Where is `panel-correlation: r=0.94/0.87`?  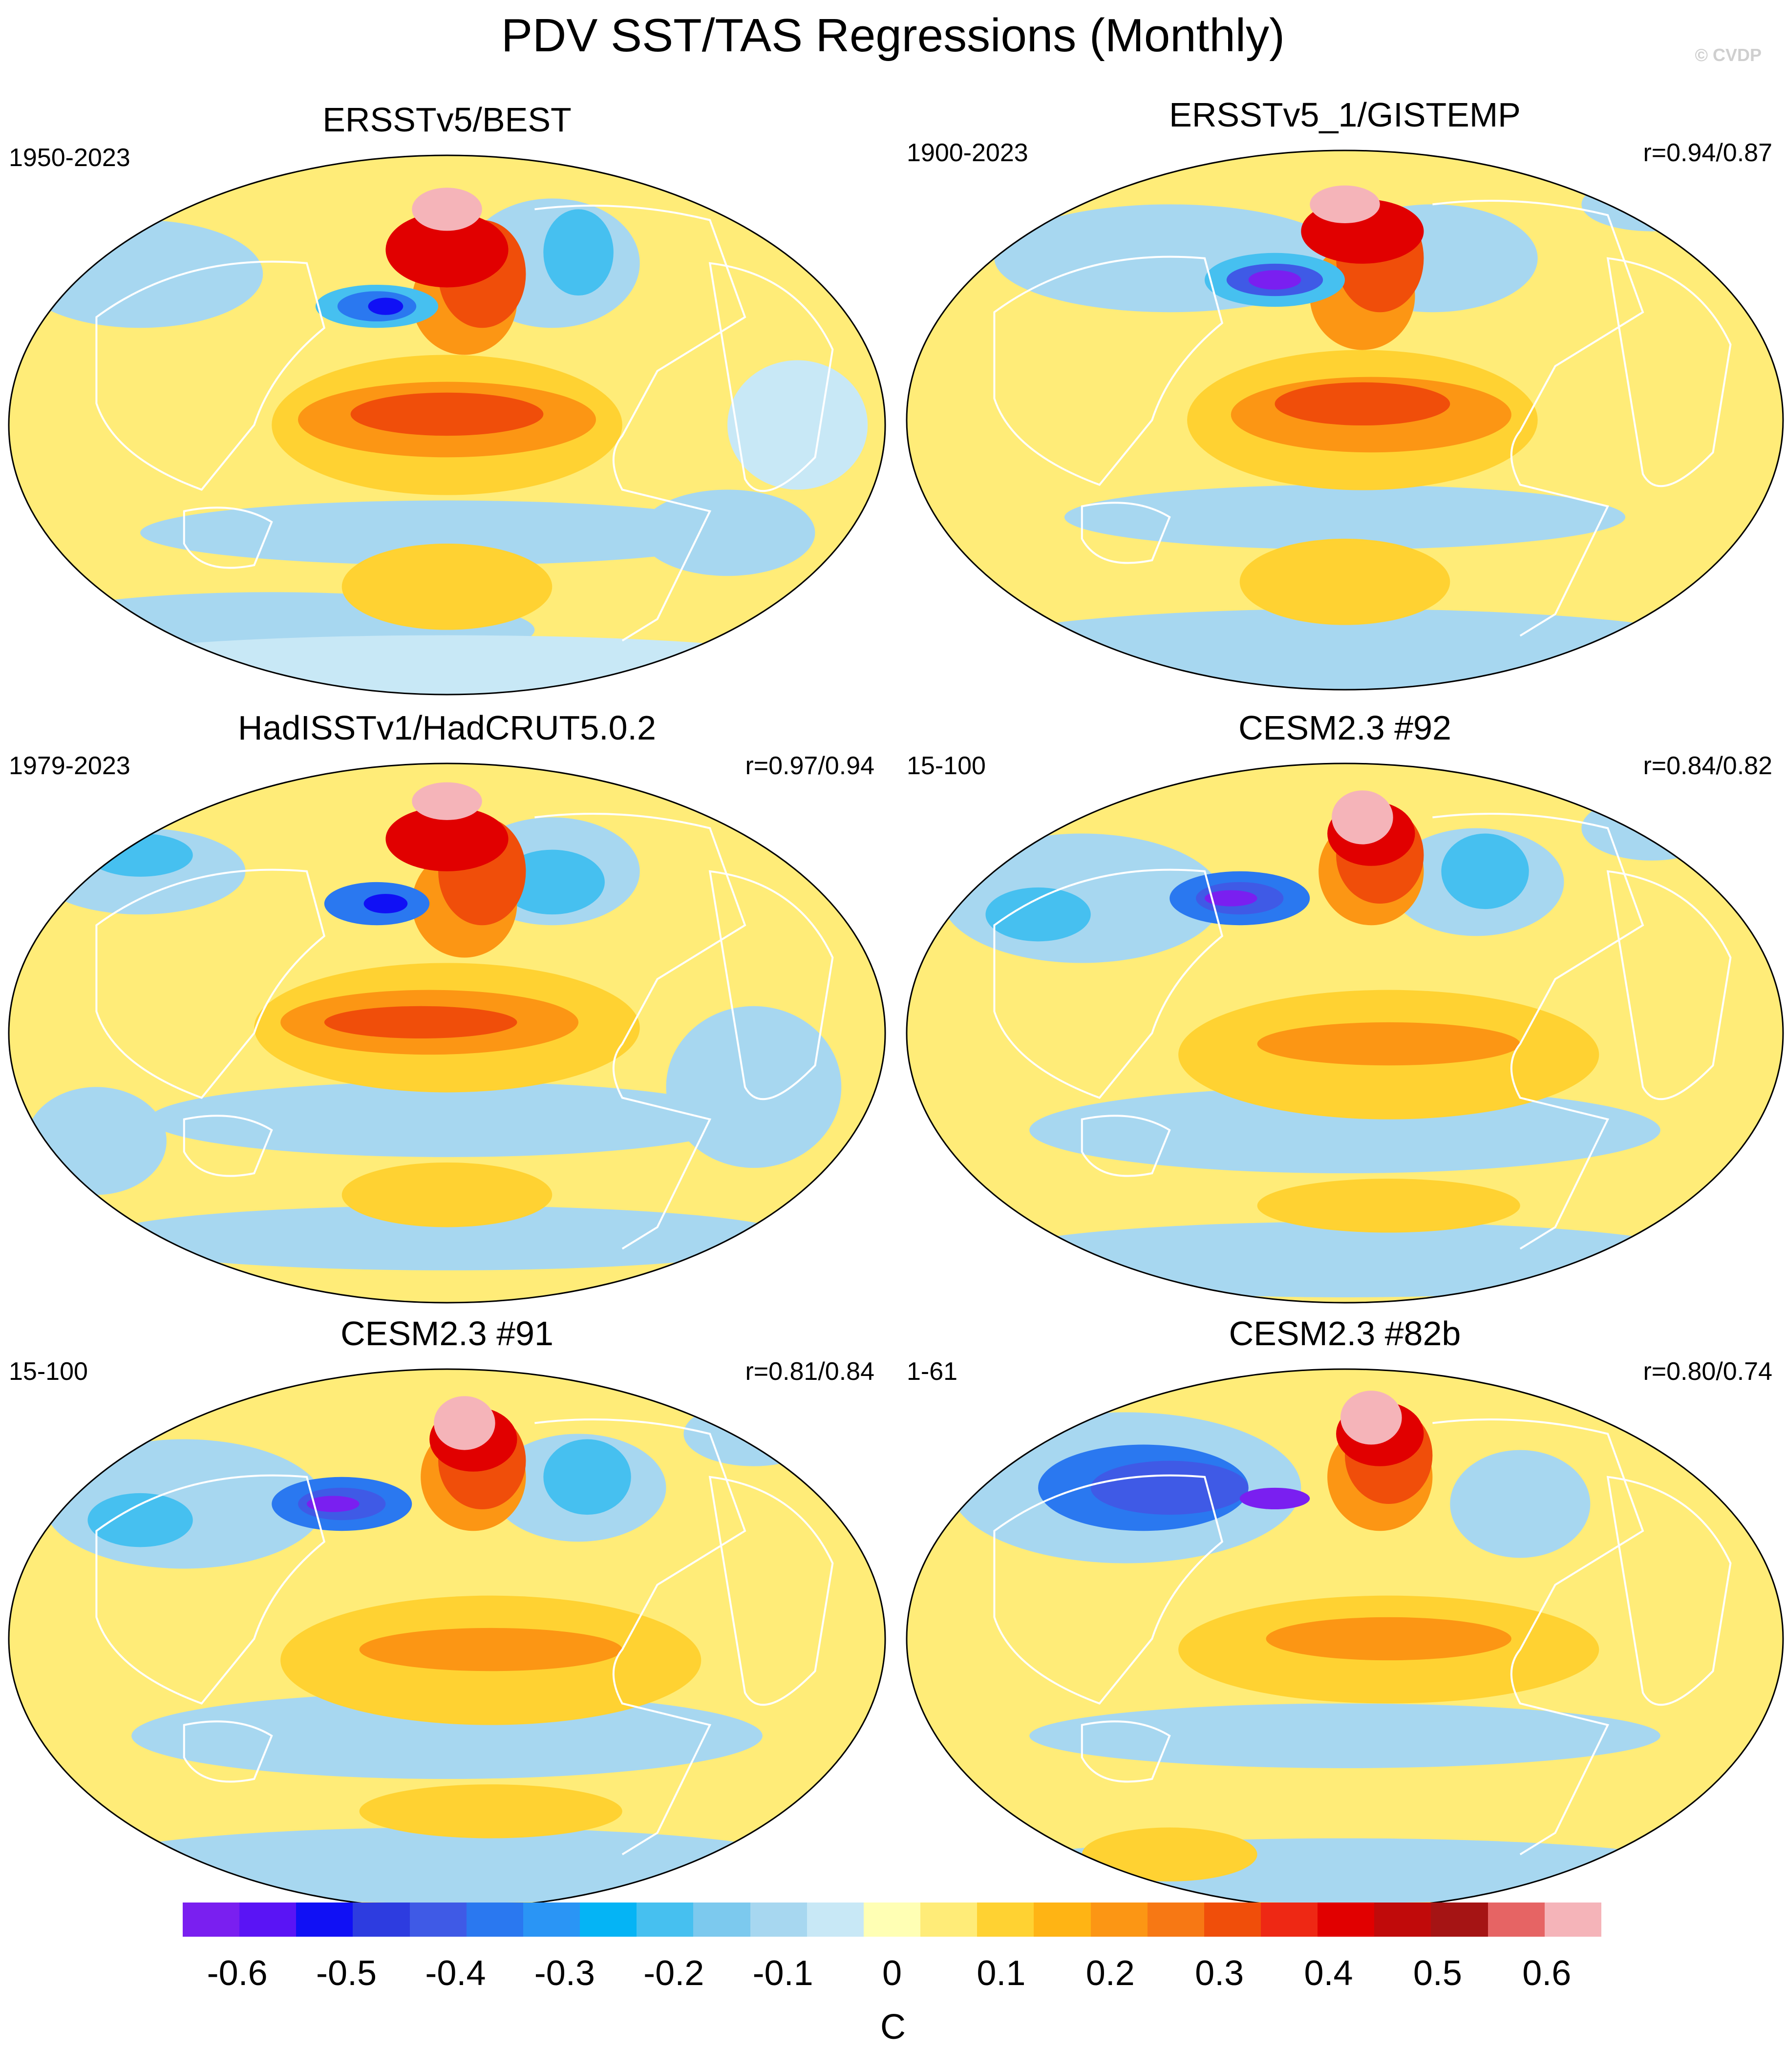 panel-correlation: r=0.94/0.87 is located at coordinates (1707, 153).